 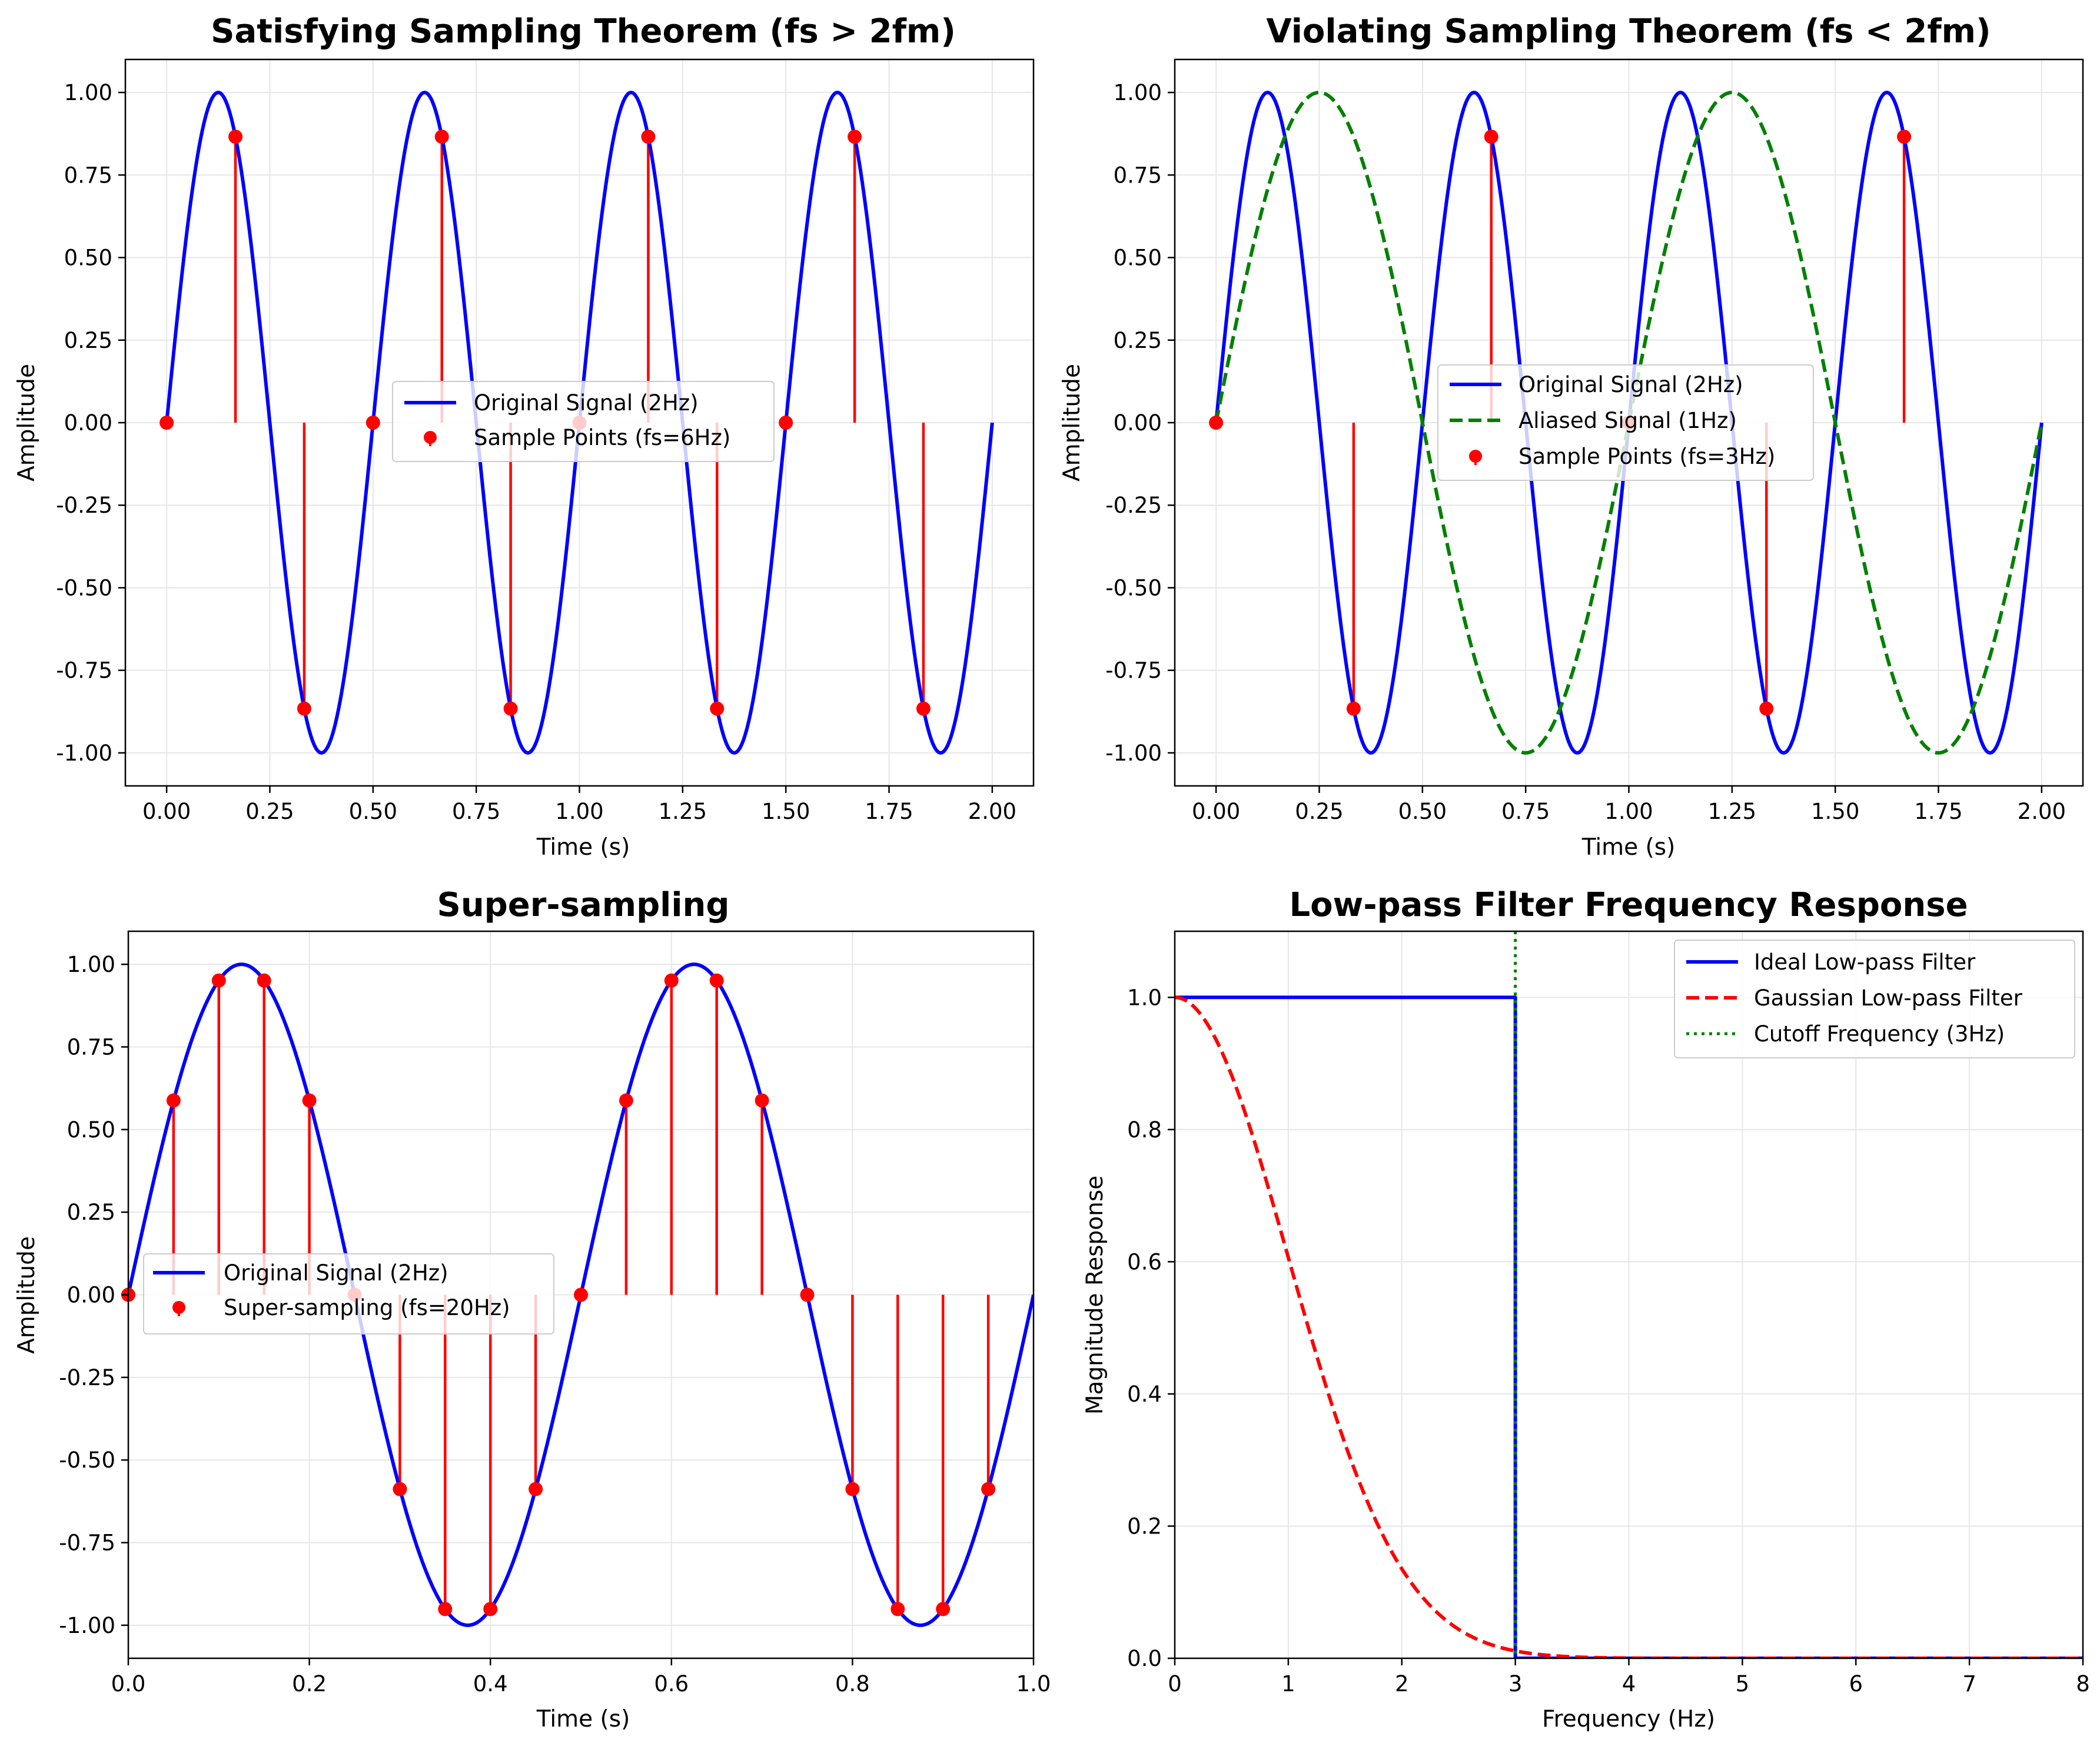 What do you see at coordinates (88, 423) in the screenshot?
I see `p1-ytick-label: 0.00` at bounding box center [88, 423].